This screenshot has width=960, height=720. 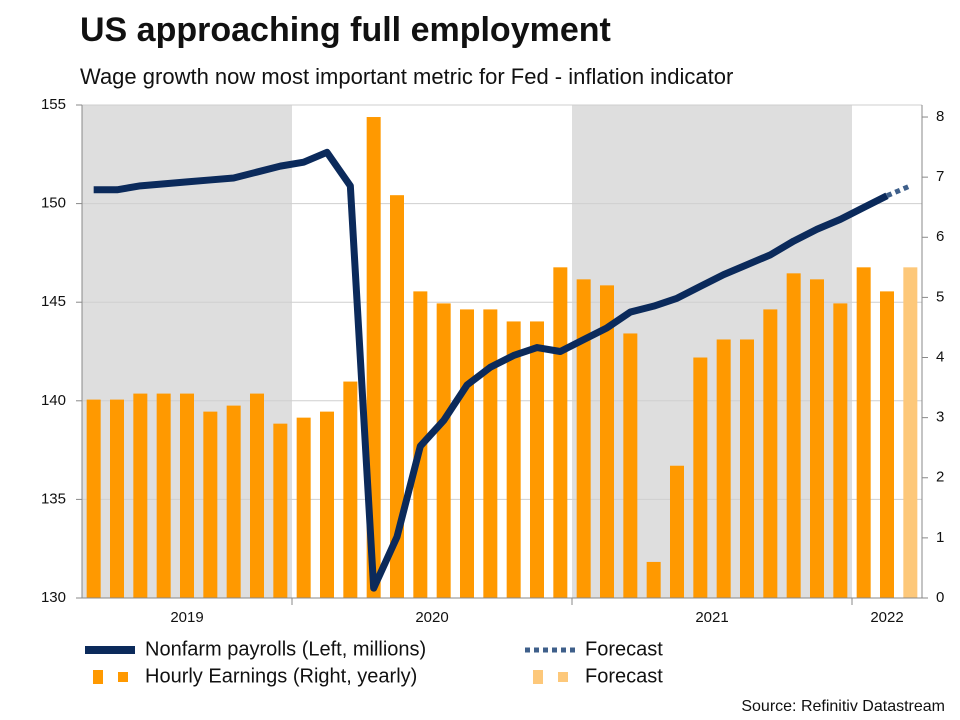 What do you see at coordinates (711, 617) in the screenshot?
I see `x-tick-label: 2021` at bounding box center [711, 617].